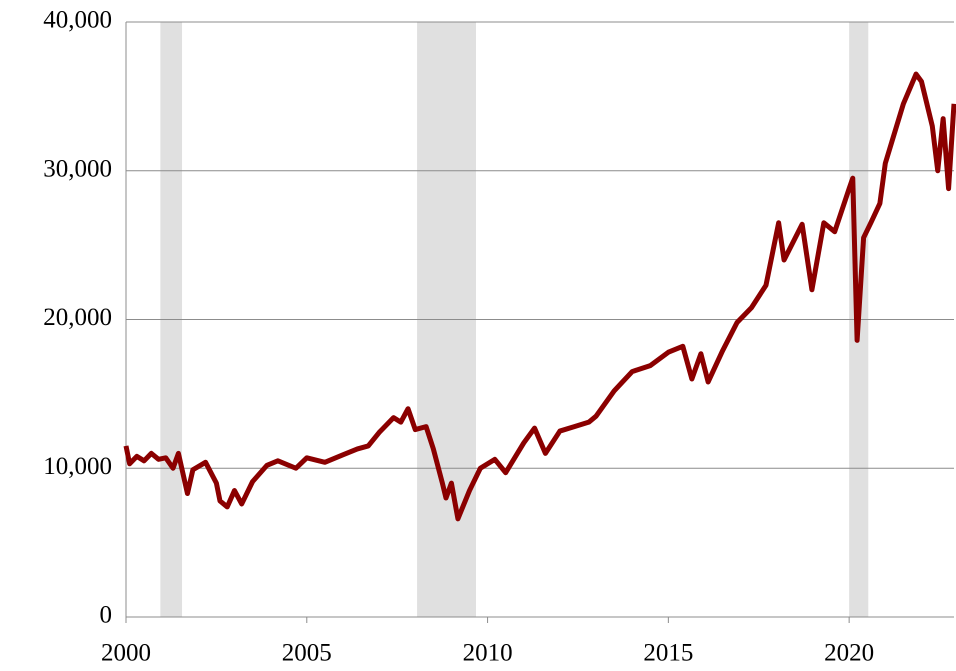  I want to click on x-tick-label: 2015, so click(668, 653).